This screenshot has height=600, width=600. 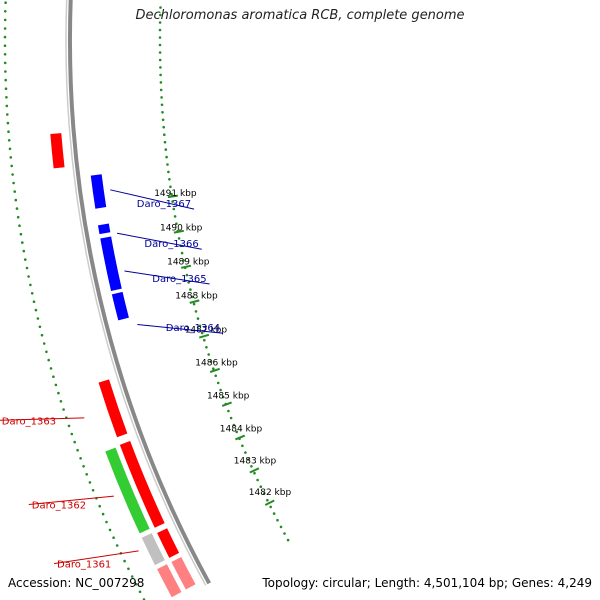 What do you see at coordinates (171, 244) in the screenshot?
I see `gene-label: Daro_1366` at bounding box center [171, 244].